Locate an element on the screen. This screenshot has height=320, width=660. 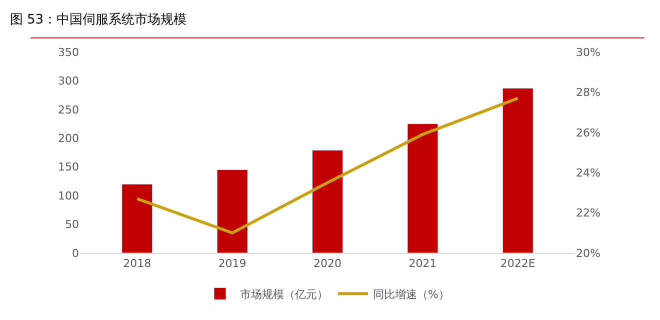
y-tick-label: 250 is located at coordinates (68, 109).